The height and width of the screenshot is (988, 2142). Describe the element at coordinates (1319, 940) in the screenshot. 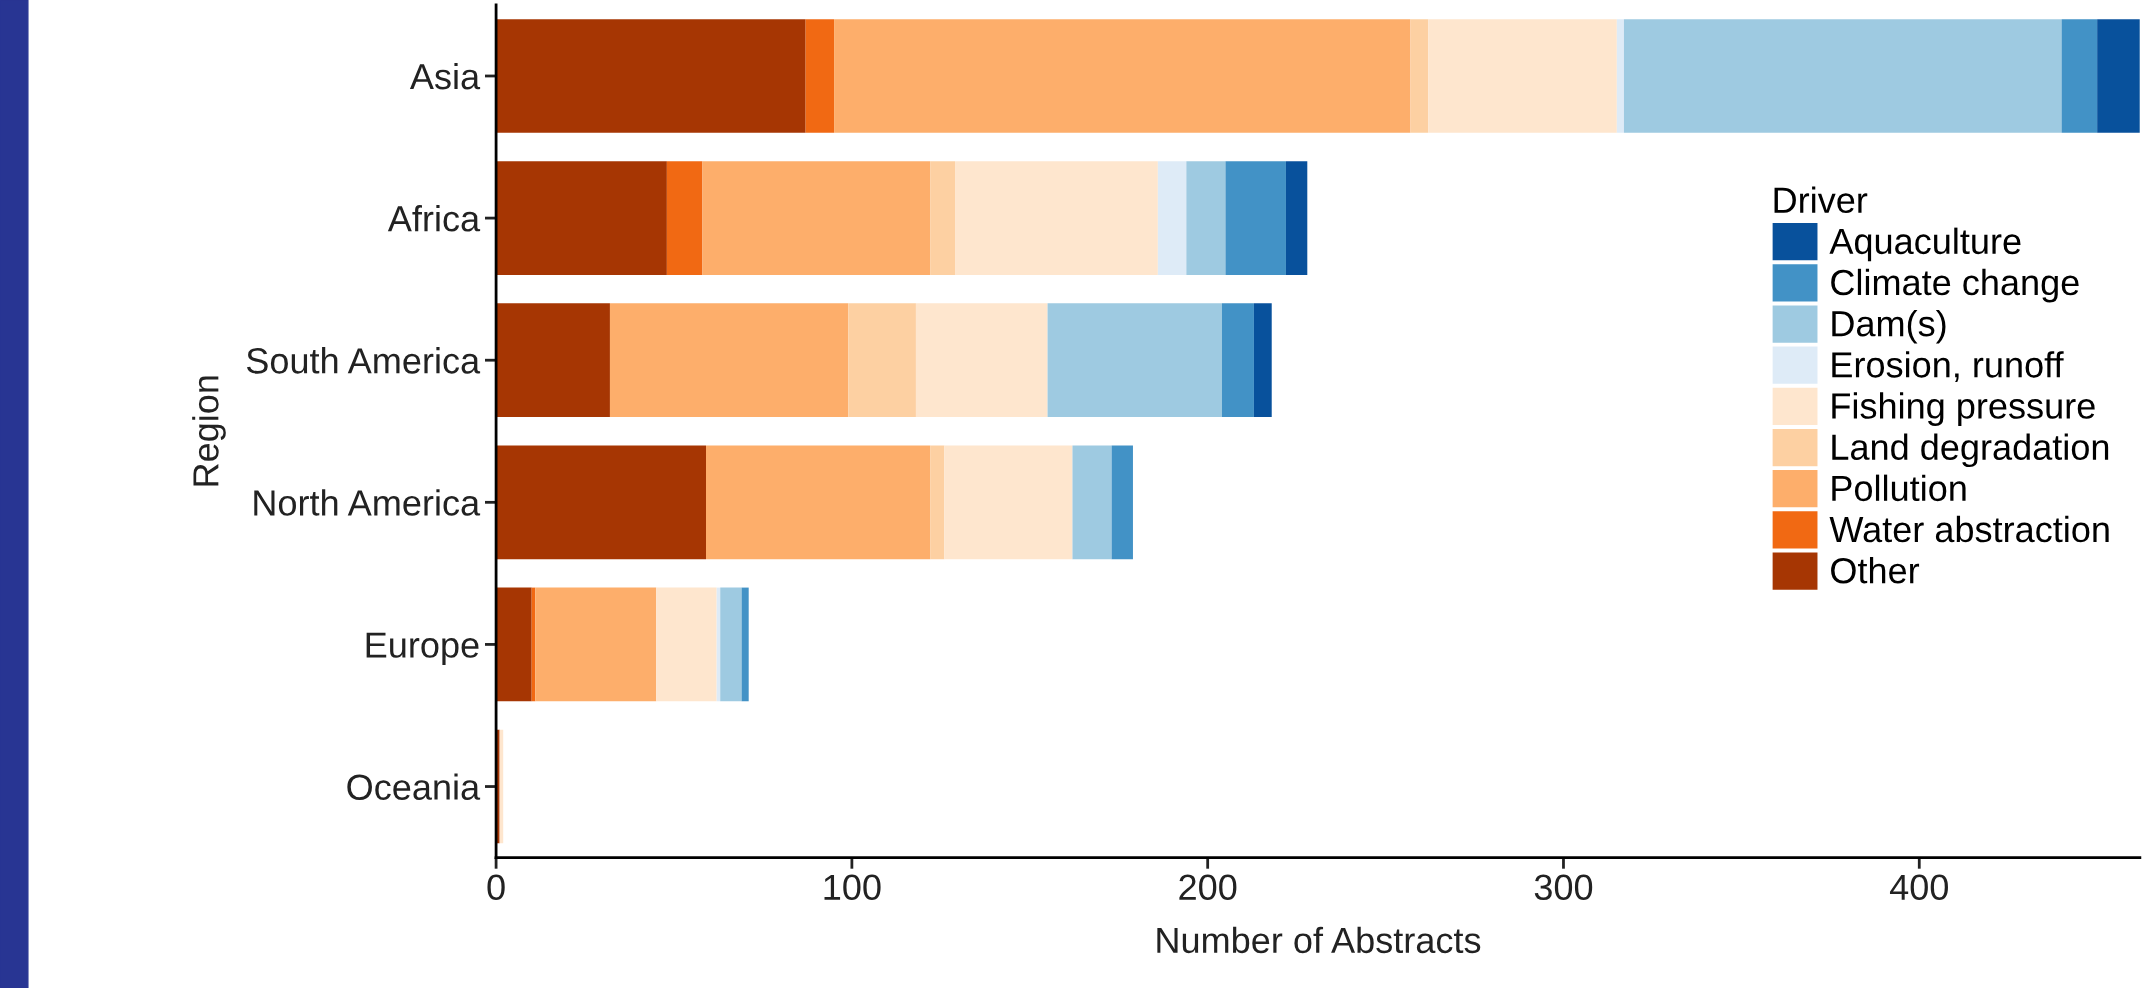

I see `x-axis-title: Number of Abstracts` at that location.